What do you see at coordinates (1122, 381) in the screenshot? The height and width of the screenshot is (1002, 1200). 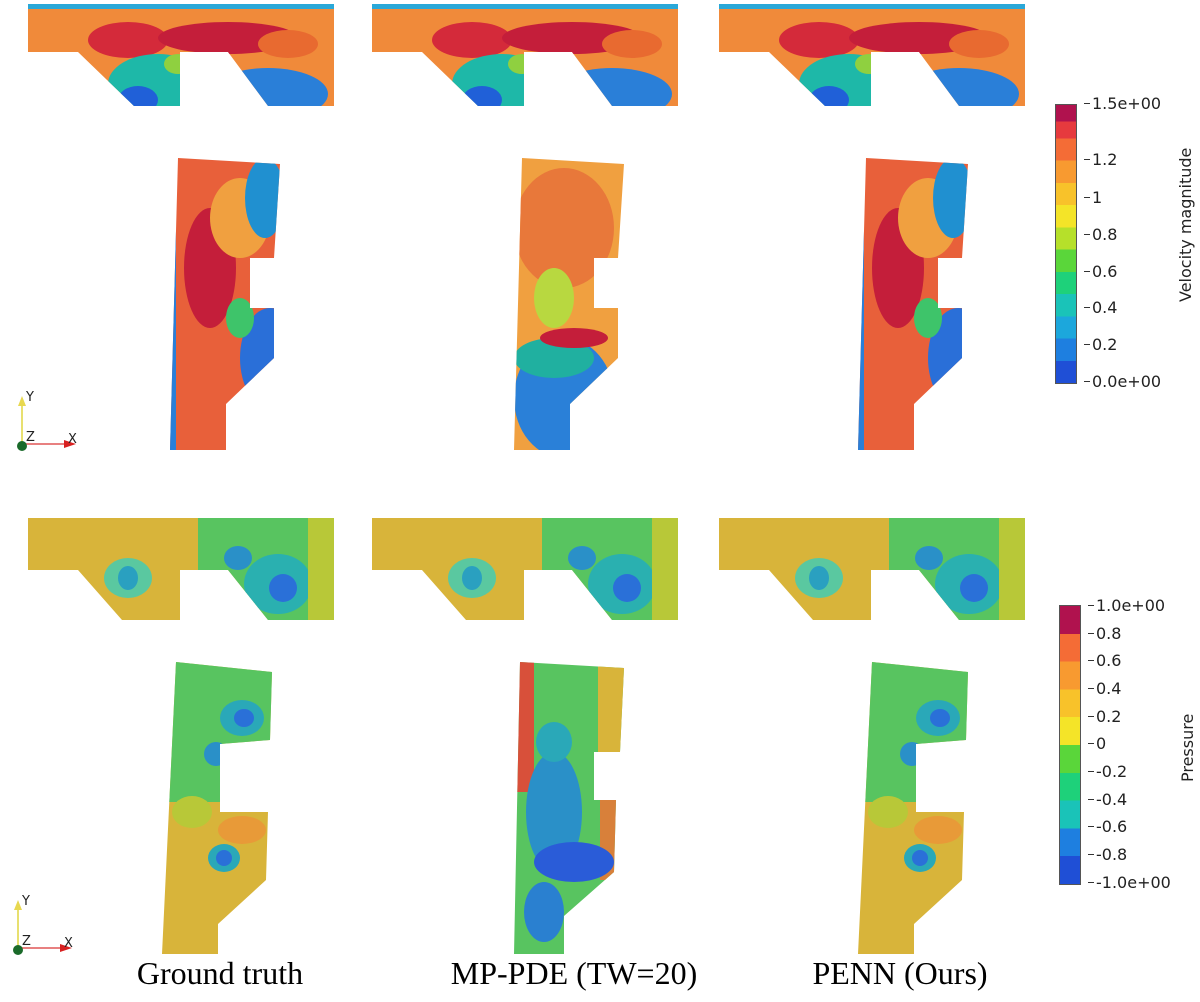 I see `velocity-tick: 0.0e+00` at bounding box center [1122, 381].